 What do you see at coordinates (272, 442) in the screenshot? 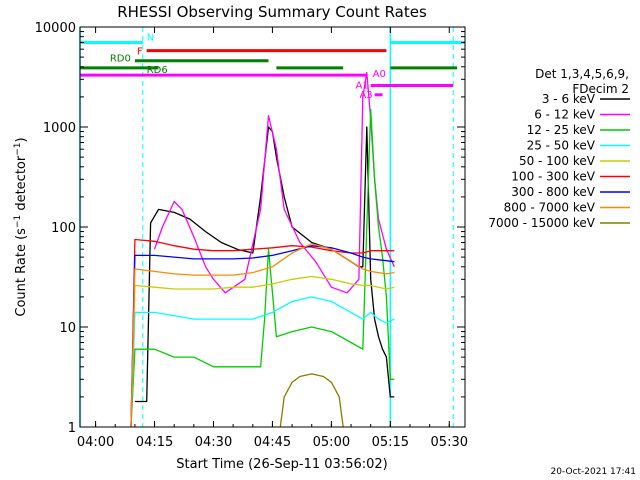
I see `x-tick-label-3: 04:45` at bounding box center [272, 442].